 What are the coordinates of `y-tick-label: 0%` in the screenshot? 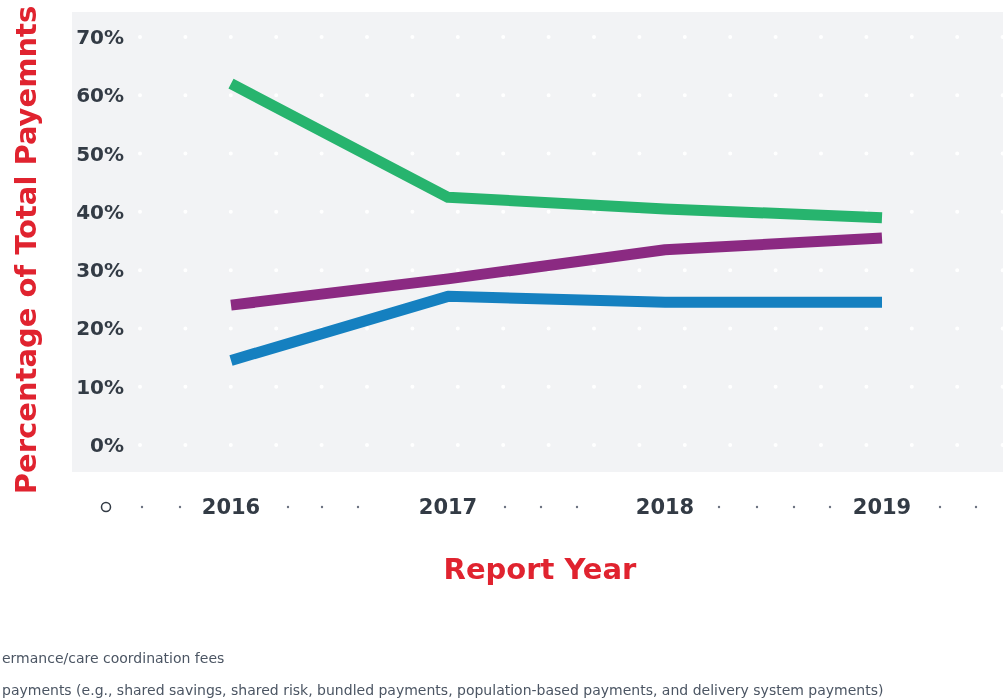 It's located at (107, 445).